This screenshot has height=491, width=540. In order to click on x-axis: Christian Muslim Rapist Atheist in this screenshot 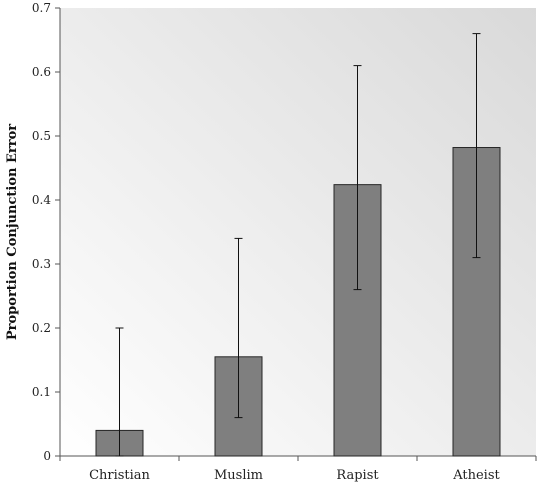, I will do `click(298, 469)`.